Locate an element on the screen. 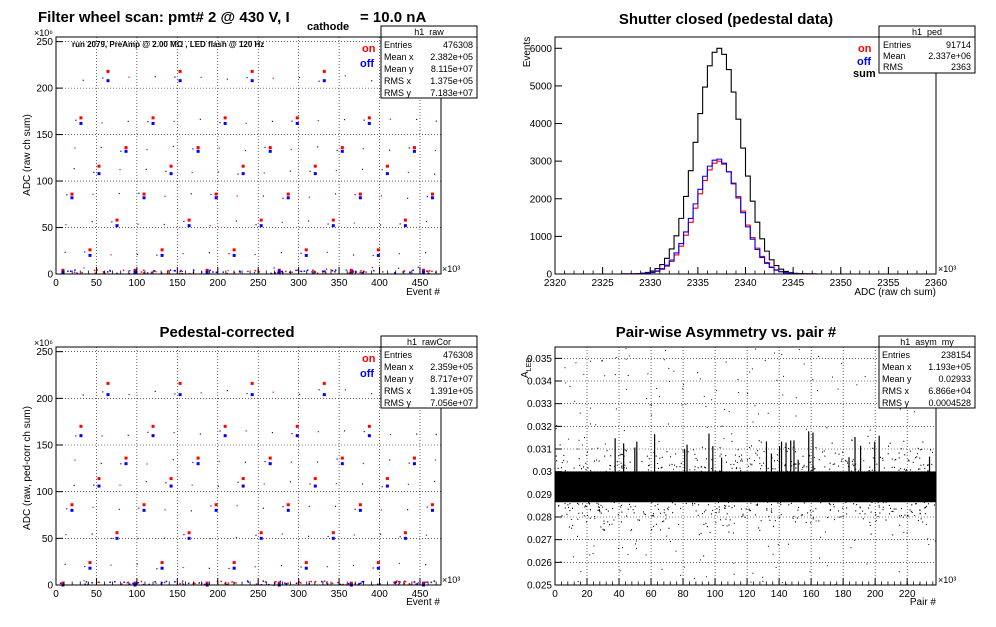 This screenshot has width=996, height=627. raw-y-tick-label: 50 is located at coordinates (48, 228).